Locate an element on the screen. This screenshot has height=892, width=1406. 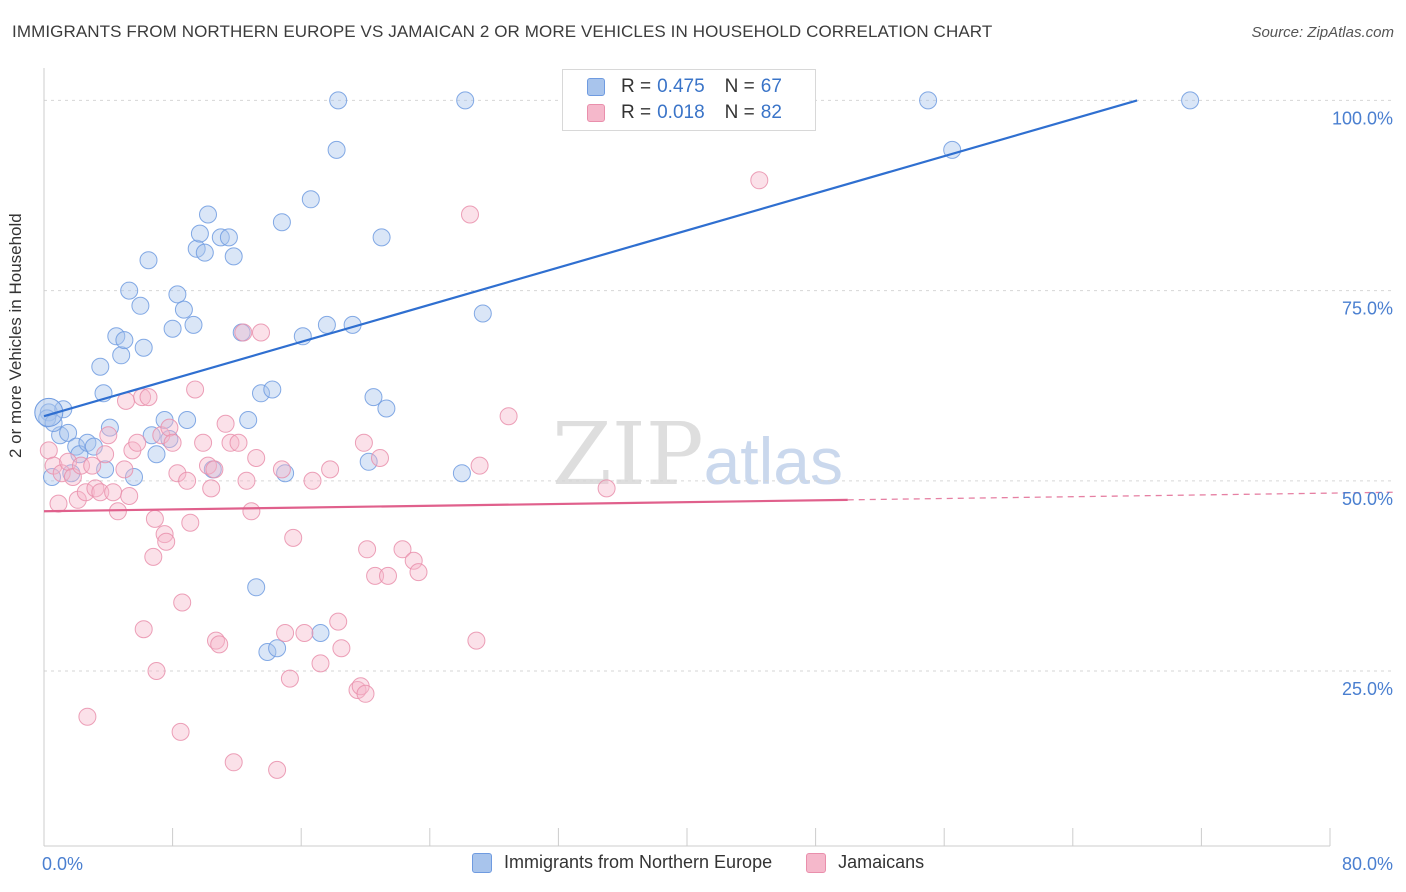
legend-item-jamaicans: Jamaicans is located at coordinates (865, 862).